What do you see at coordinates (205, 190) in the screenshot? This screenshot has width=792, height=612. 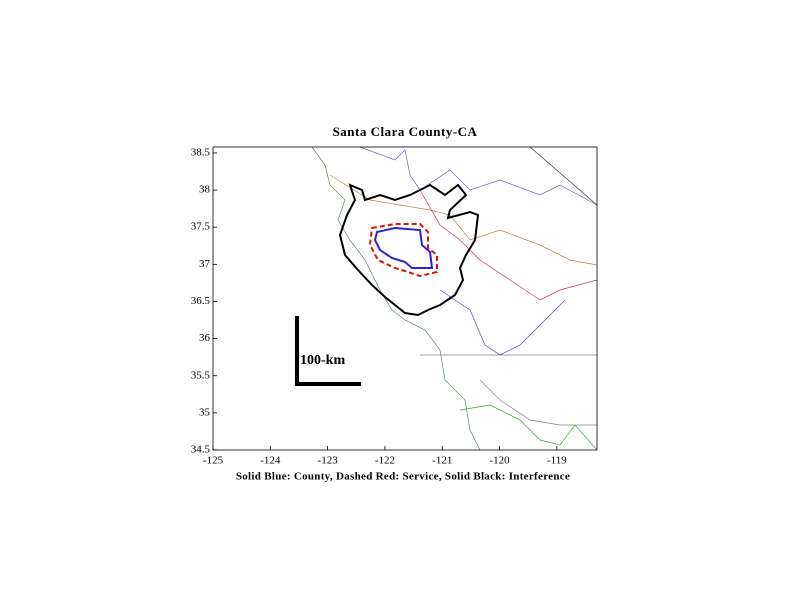 I see `y-tick-label: 38` at bounding box center [205, 190].